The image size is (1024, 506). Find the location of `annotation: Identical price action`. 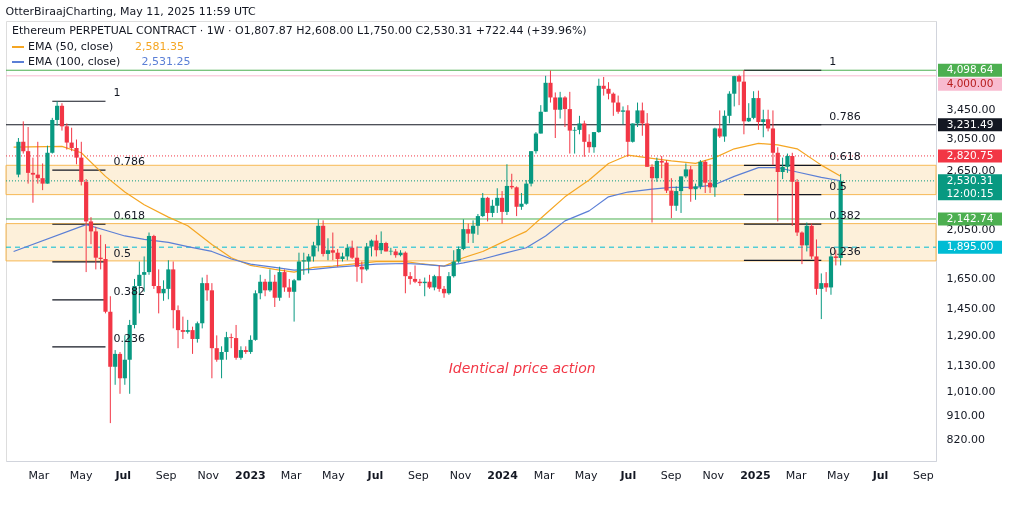

annotation: Identical price action is located at coordinates (522, 367).